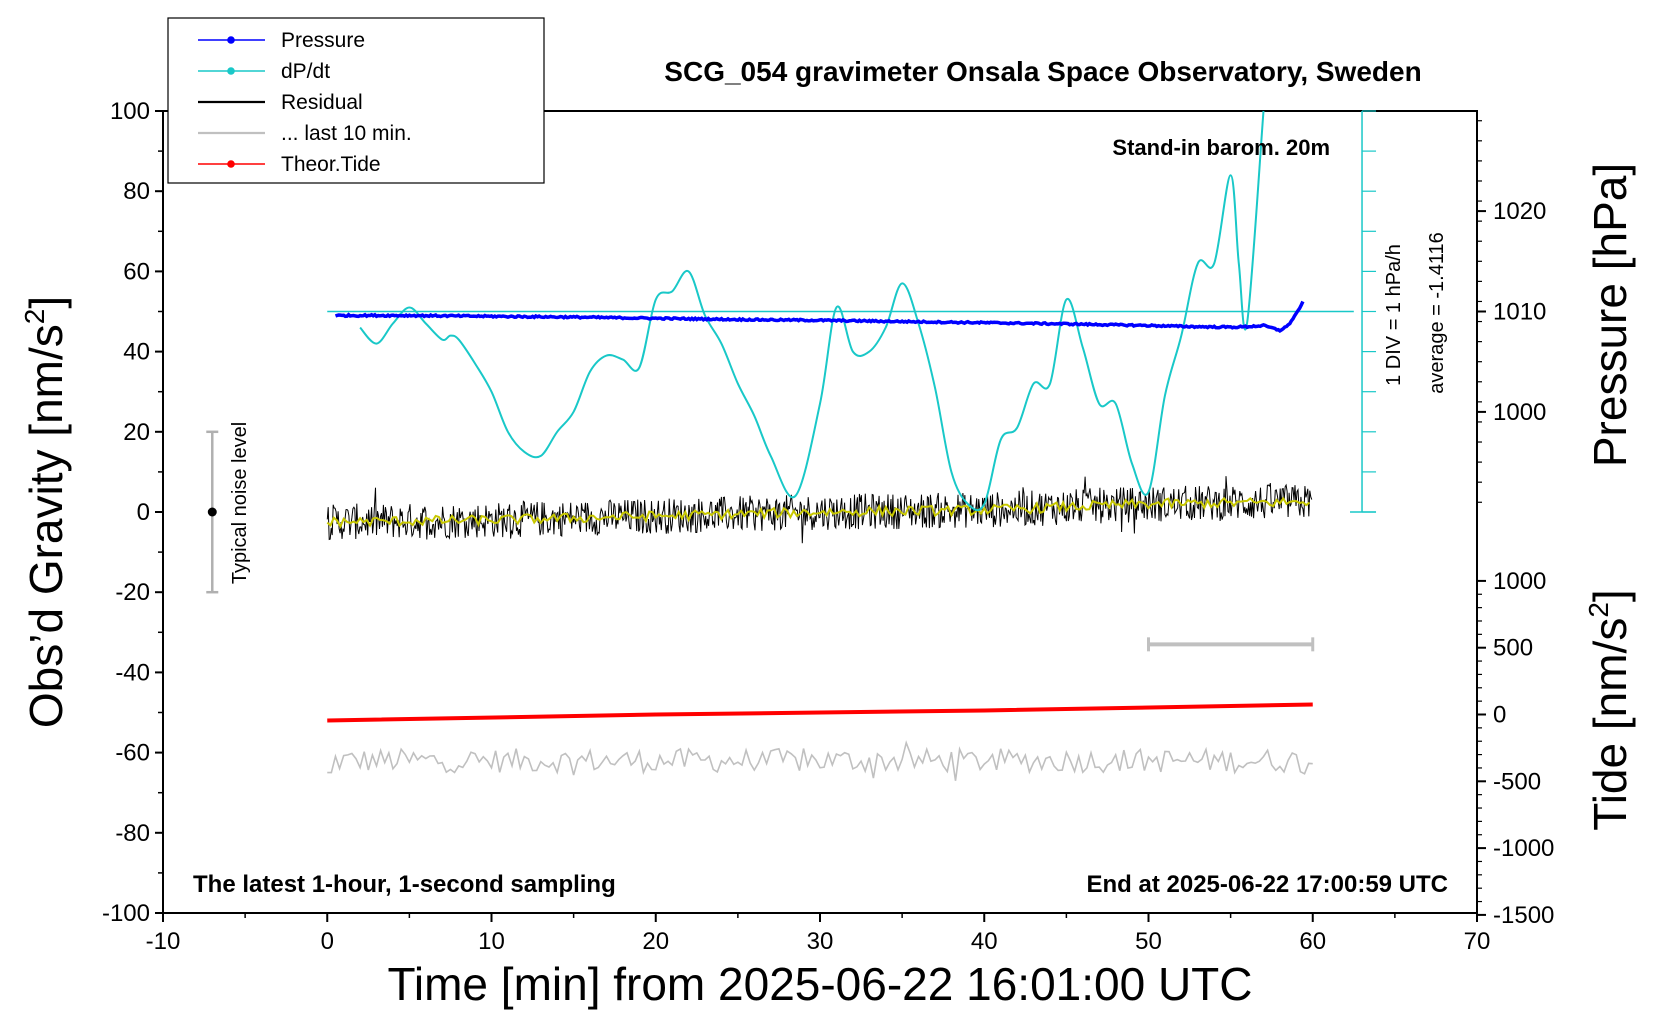 The width and height of the screenshot is (1660, 1020). What do you see at coordinates (1363, 311) in the screenshot?
I see `dpdt-scale-bar` at bounding box center [1363, 311].